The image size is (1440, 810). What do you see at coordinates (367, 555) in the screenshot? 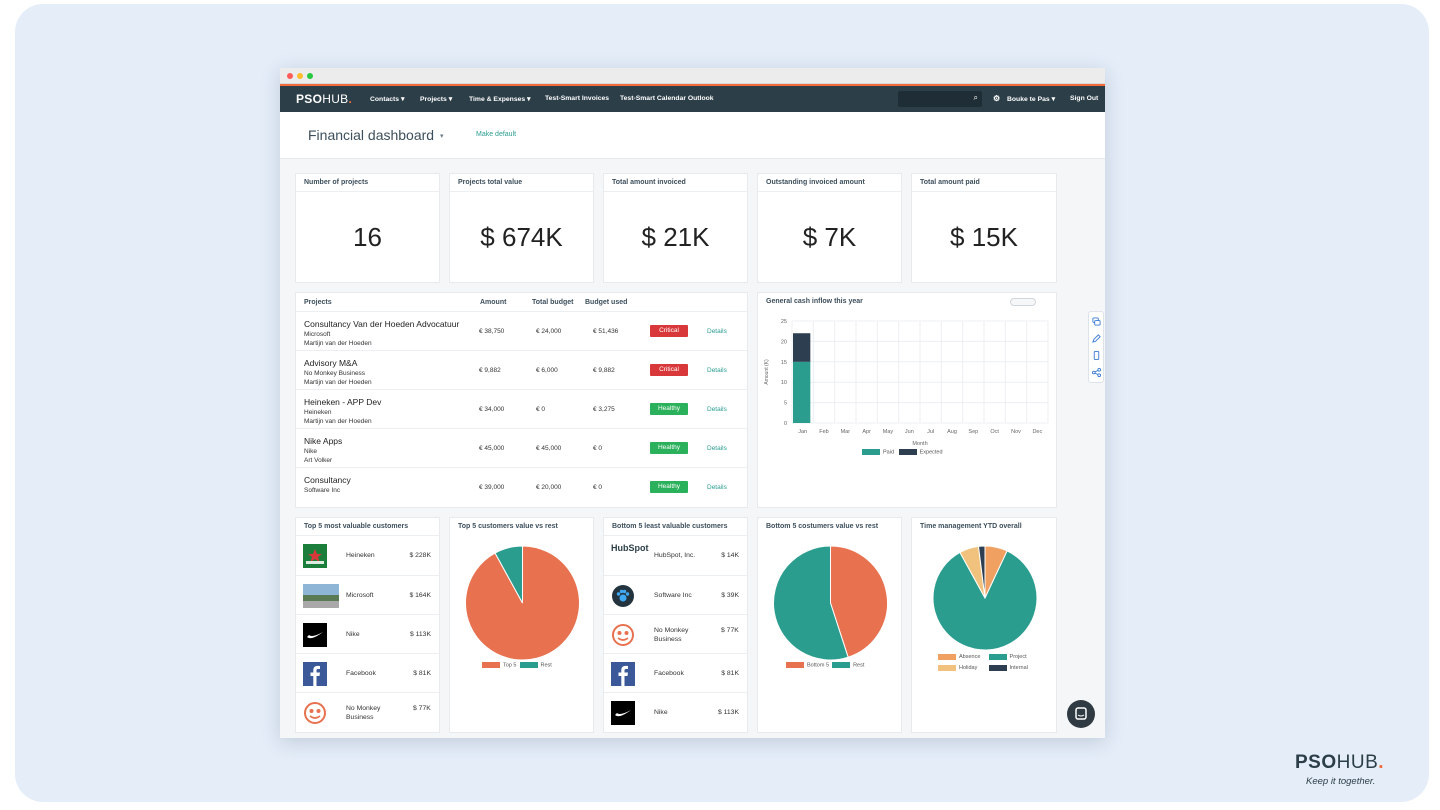
I see `list-item: Heineken $ 228K` at bounding box center [367, 555].